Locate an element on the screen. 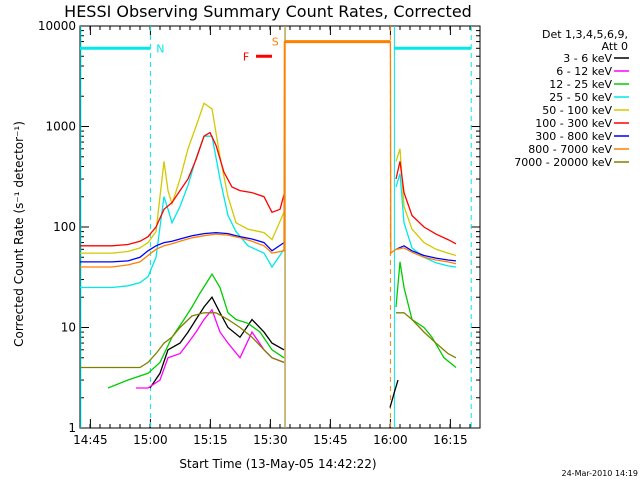  legend-label-5: 100 - 300 keV is located at coordinates (573, 123).